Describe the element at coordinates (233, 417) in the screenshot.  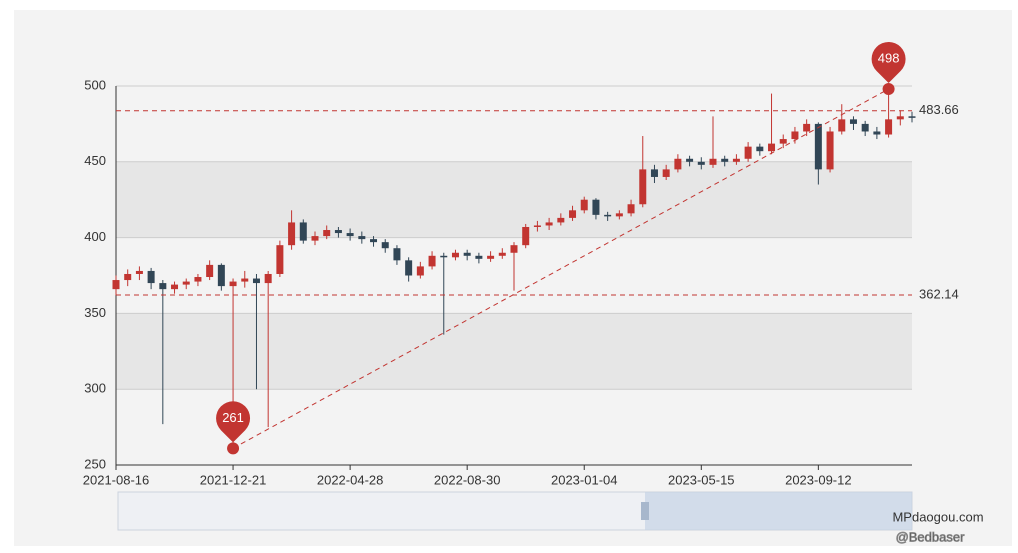
I see `mark-point-label: 261` at that location.